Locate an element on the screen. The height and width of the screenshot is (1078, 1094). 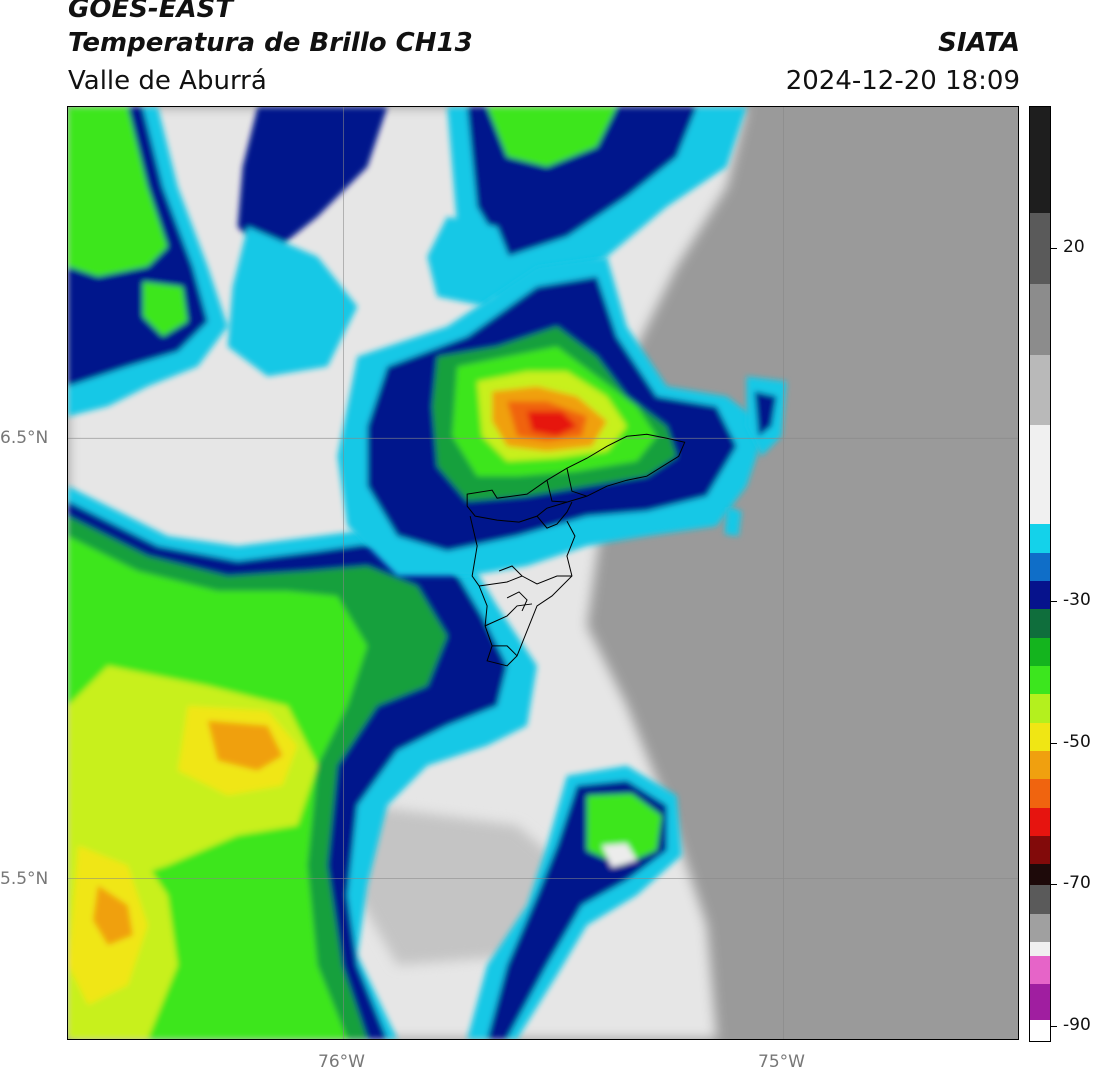
deep-convective-cell is located at coordinates (552, 416).